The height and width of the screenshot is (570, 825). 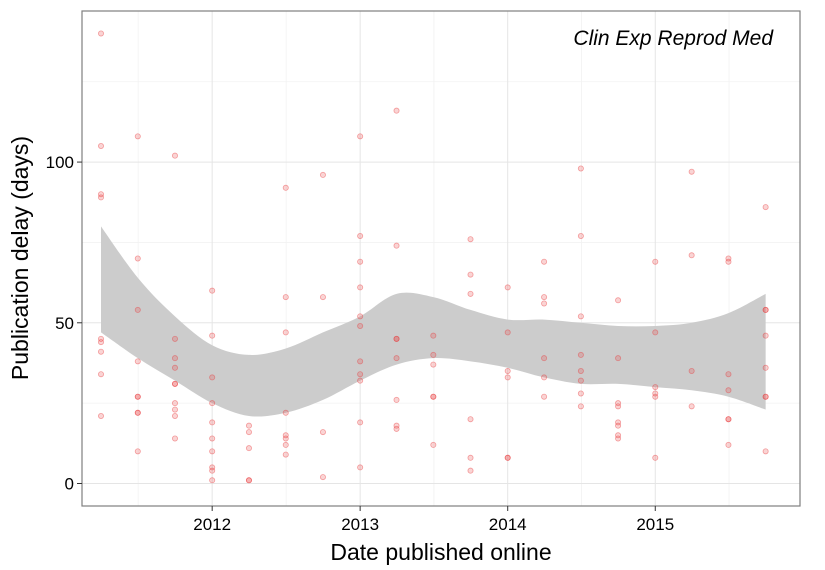 What do you see at coordinates (673, 38) in the screenshot?
I see `journal-annotation: Clin Exp Reprod Med` at bounding box center [673, 38].